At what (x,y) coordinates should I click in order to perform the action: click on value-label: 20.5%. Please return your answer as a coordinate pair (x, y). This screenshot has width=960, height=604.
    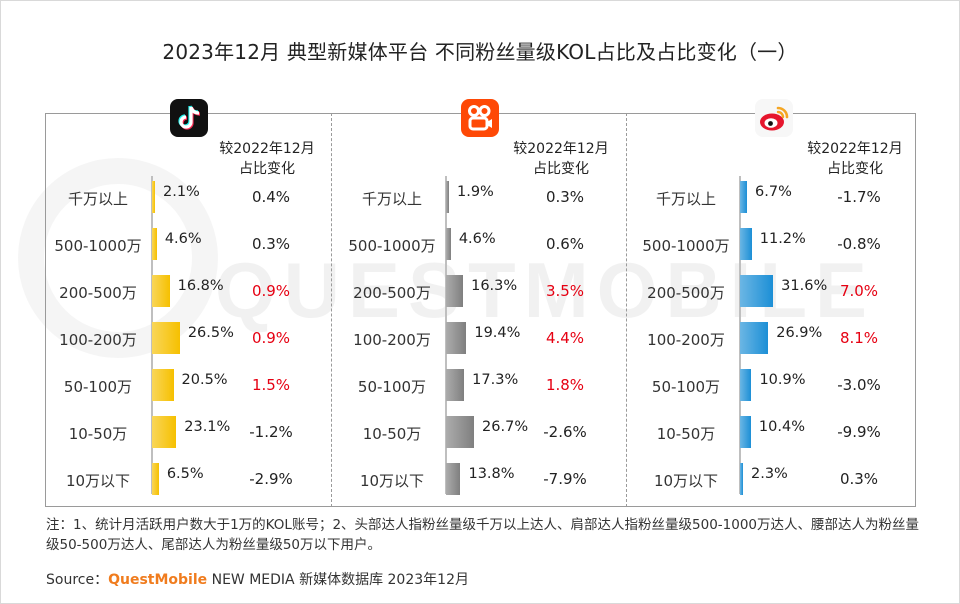
    Looking at the image, I should click on (204, 380).